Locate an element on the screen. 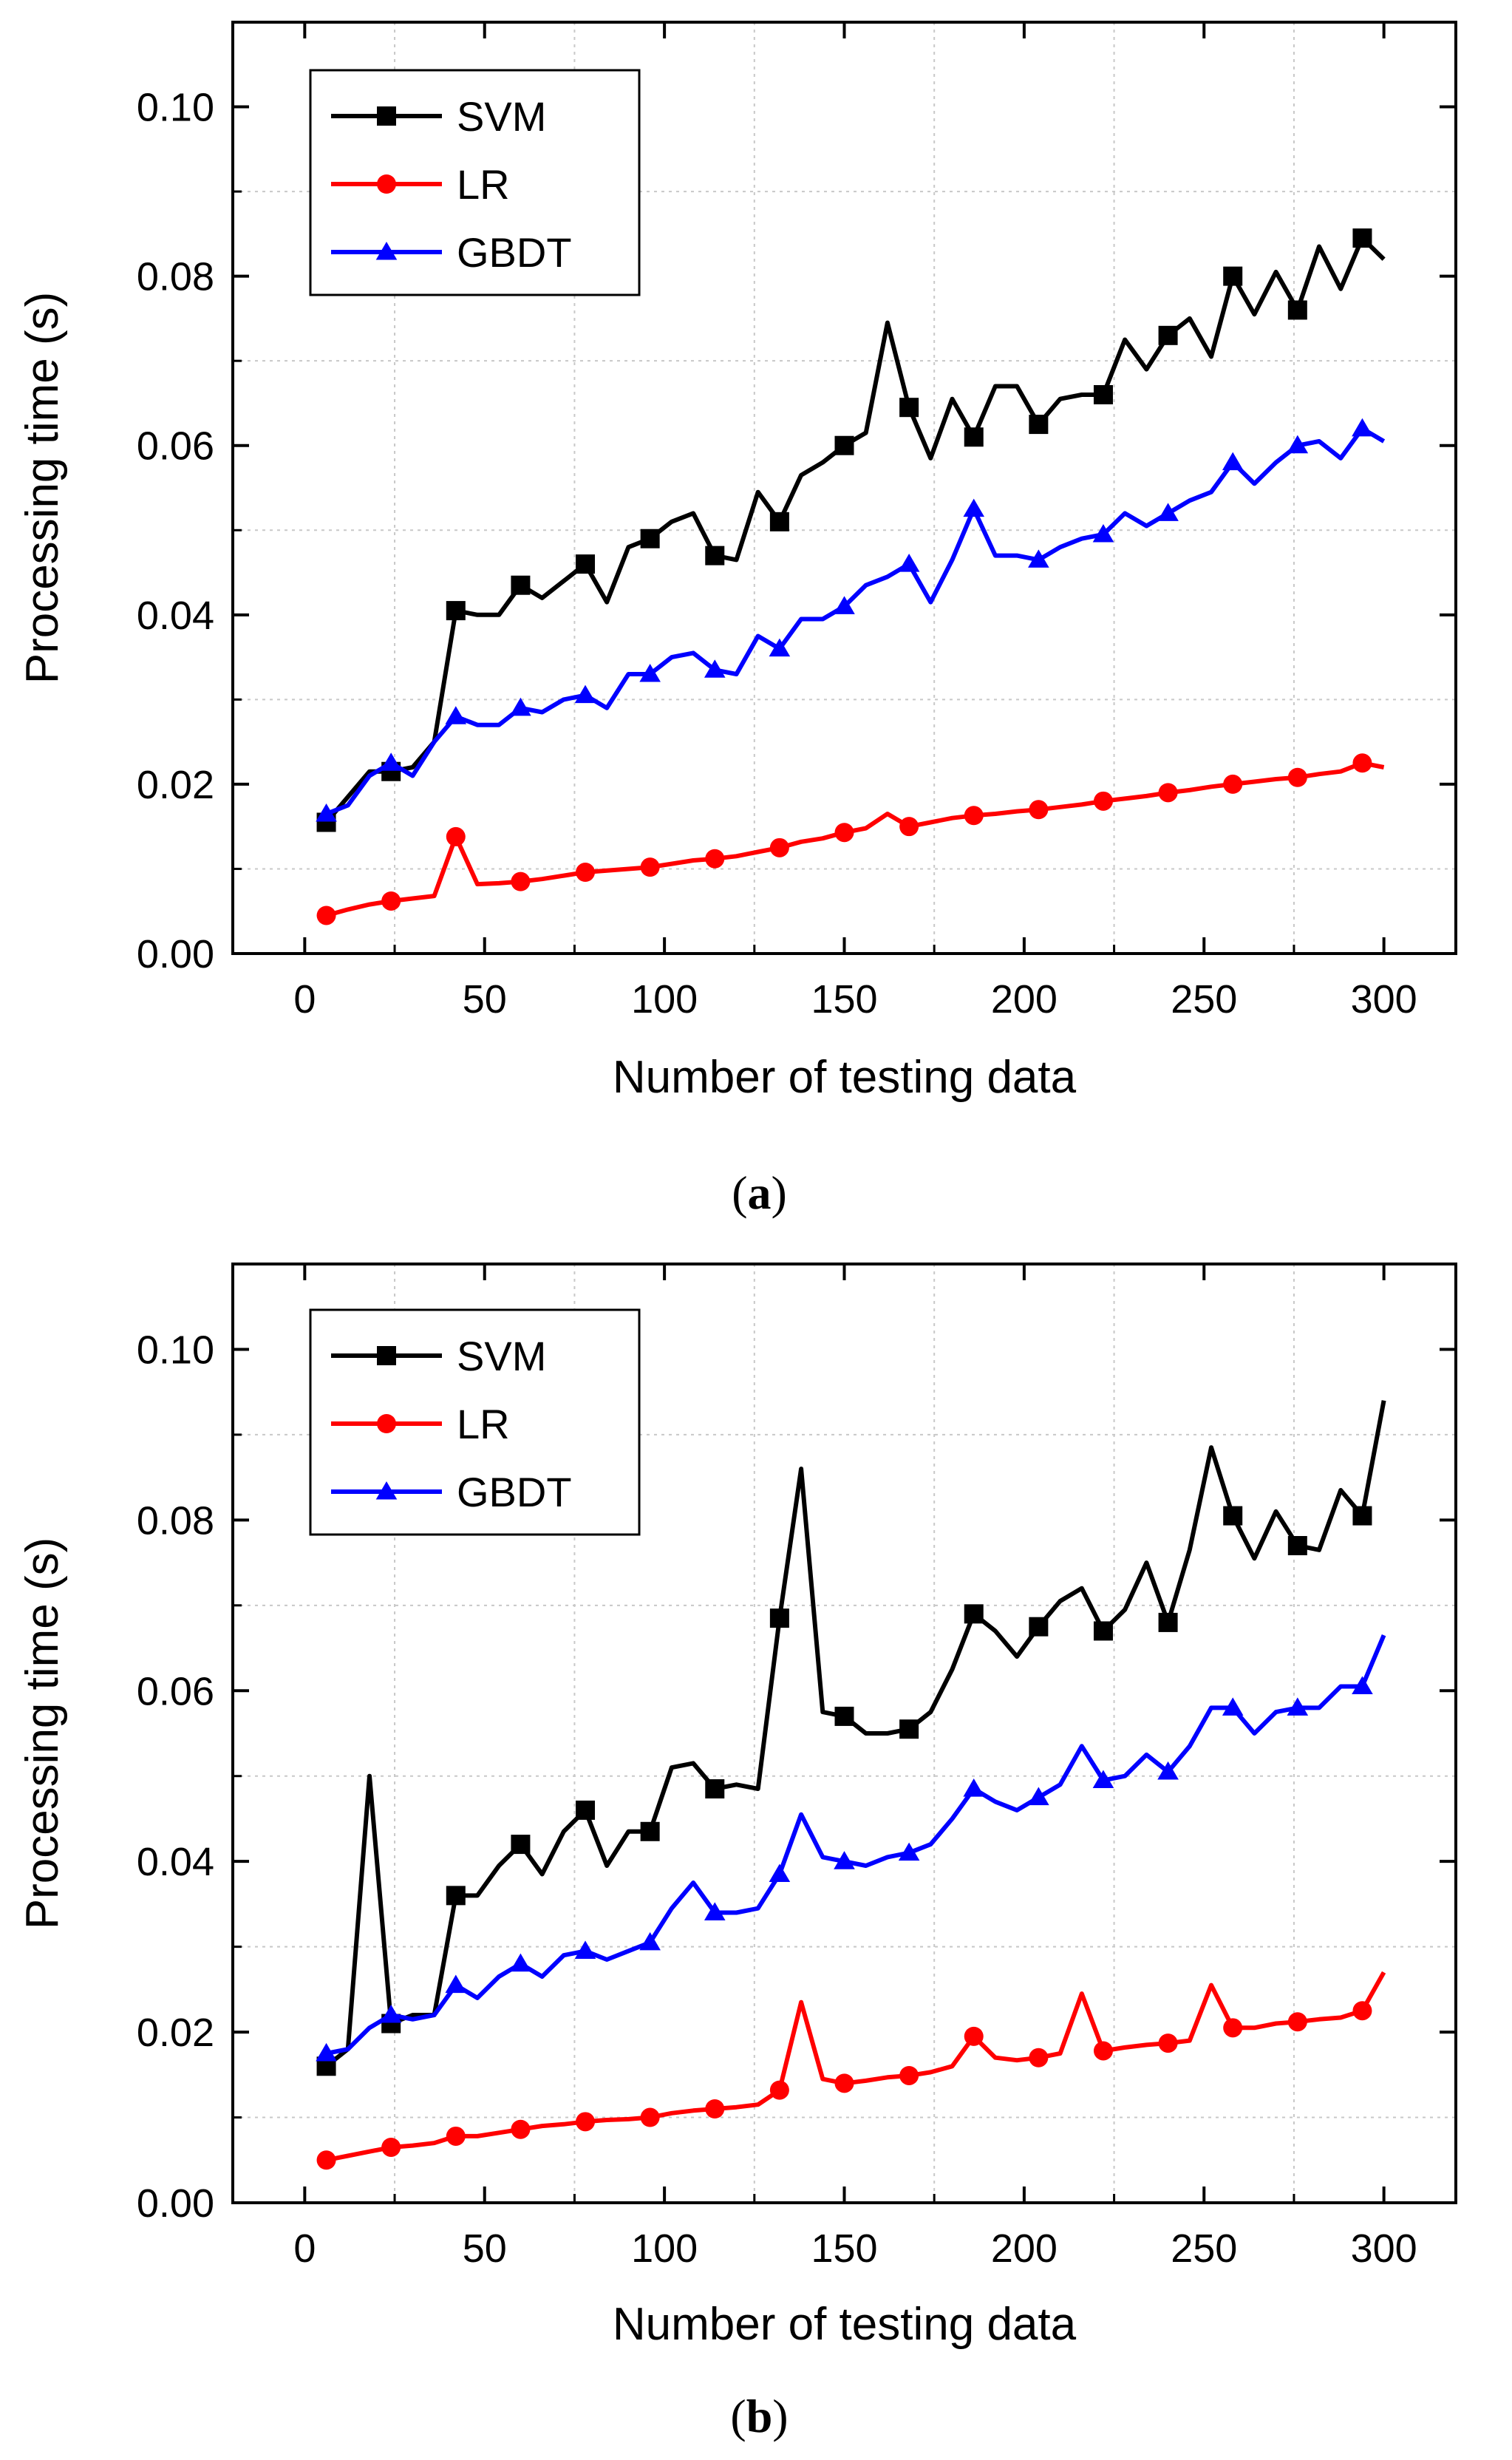  panel-caption: (a) is located at coordinates (759, 1192).